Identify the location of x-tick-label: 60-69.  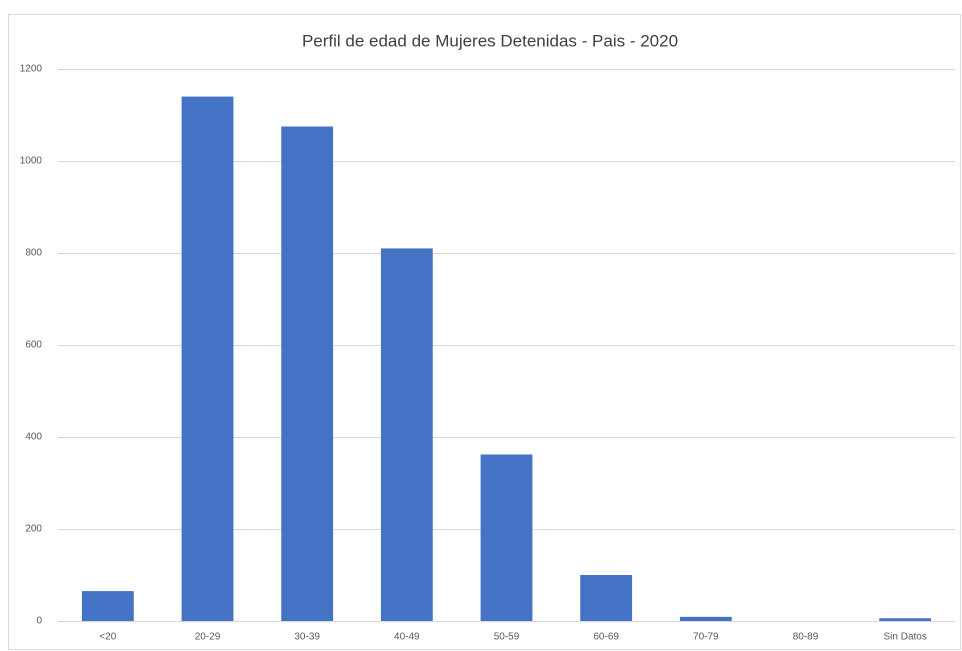
(606, 637).